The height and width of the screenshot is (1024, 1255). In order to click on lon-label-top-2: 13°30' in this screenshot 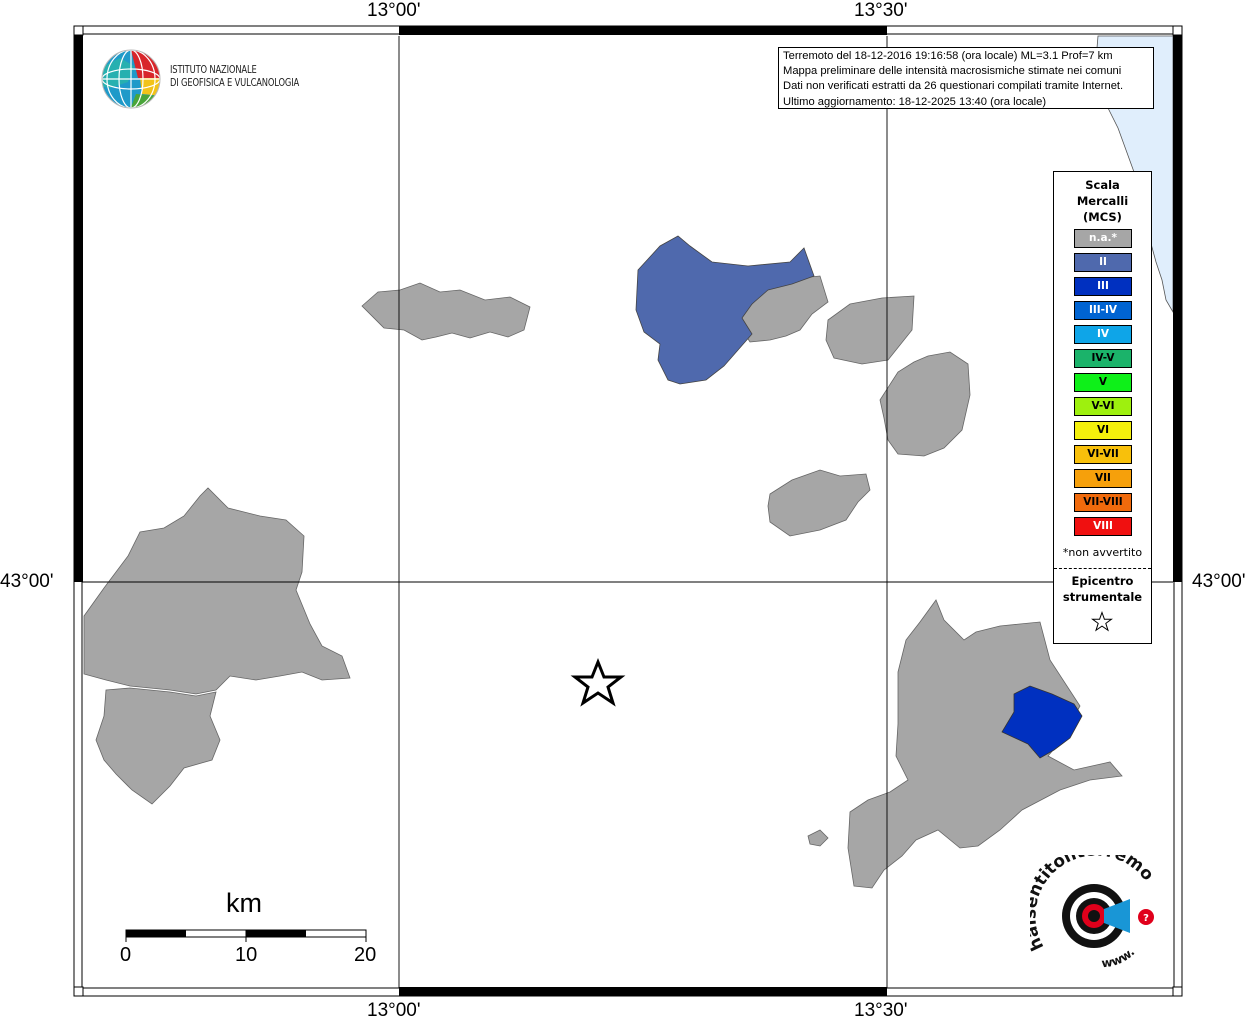, I will do `click(881, 10)`.